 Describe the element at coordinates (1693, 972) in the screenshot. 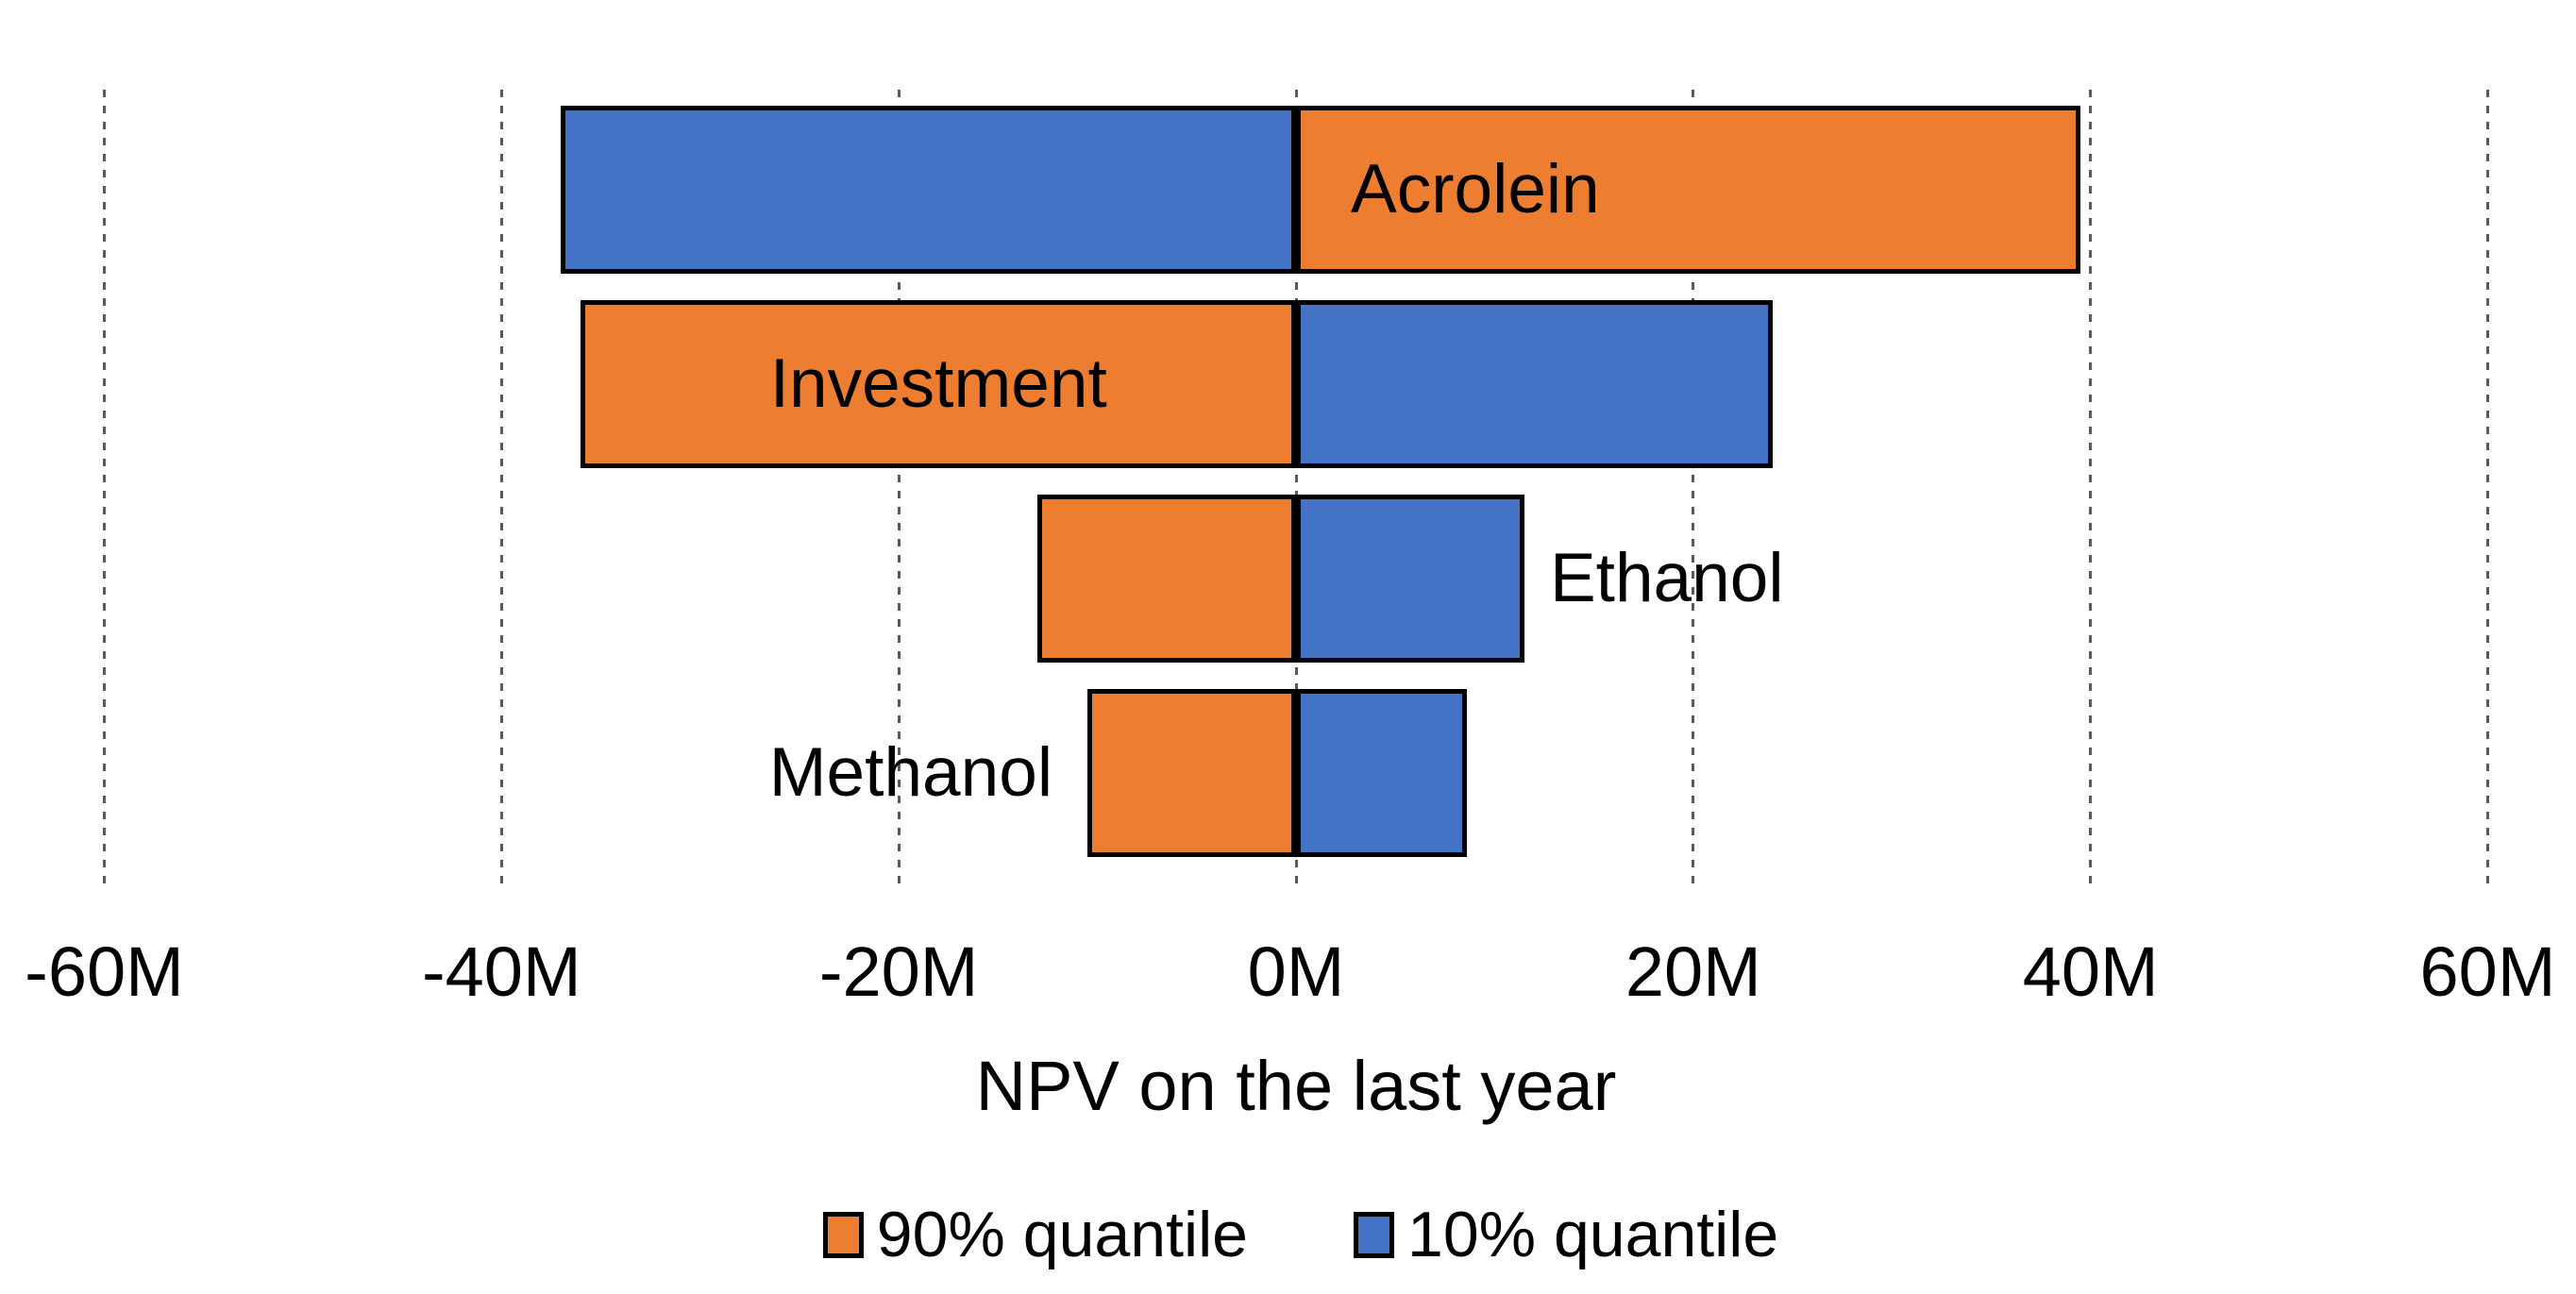

I see `x-tick-label-20m: 20M` at that location.